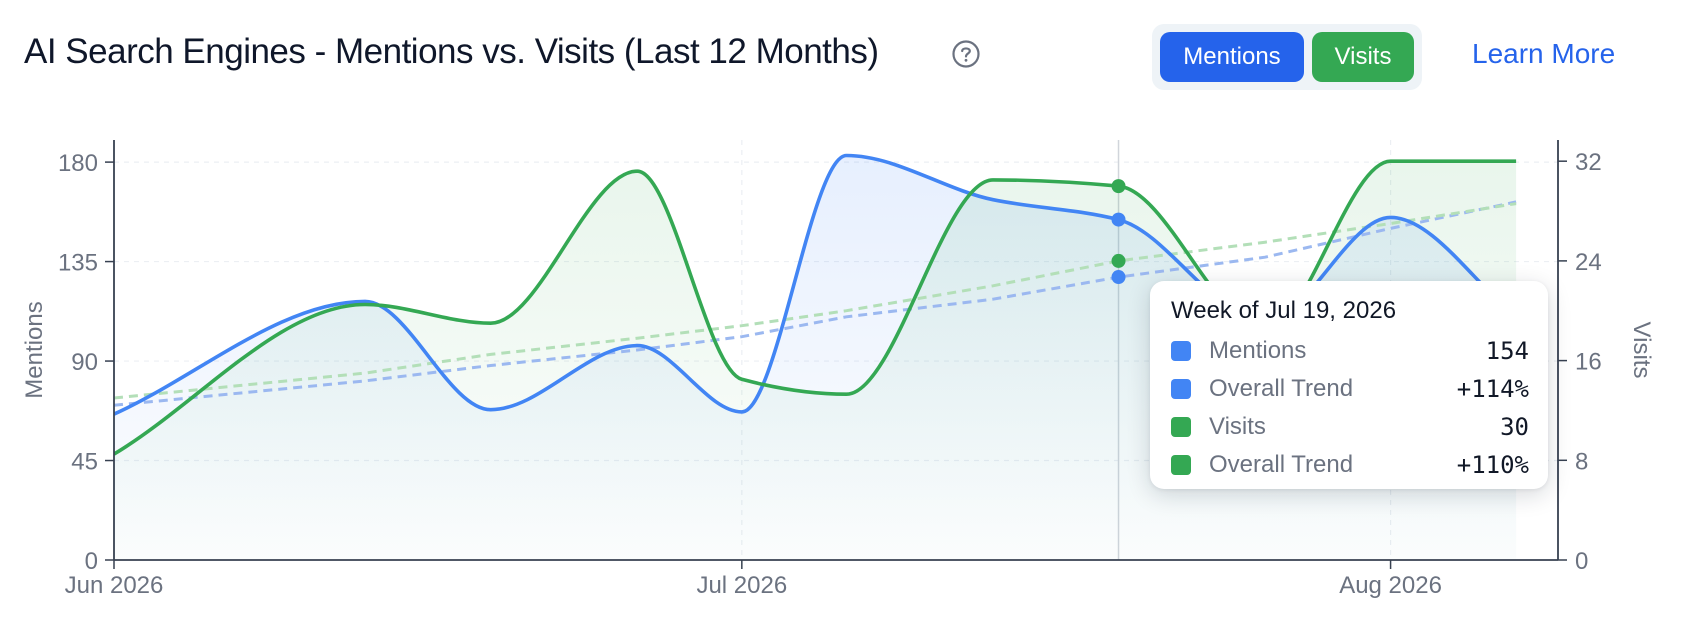 The image size is (1684, 624). What do you see at coordinates (84, 462) in the screenshot?
I see `left-axis-tick-label: 45` at bounding box center [84, 462].